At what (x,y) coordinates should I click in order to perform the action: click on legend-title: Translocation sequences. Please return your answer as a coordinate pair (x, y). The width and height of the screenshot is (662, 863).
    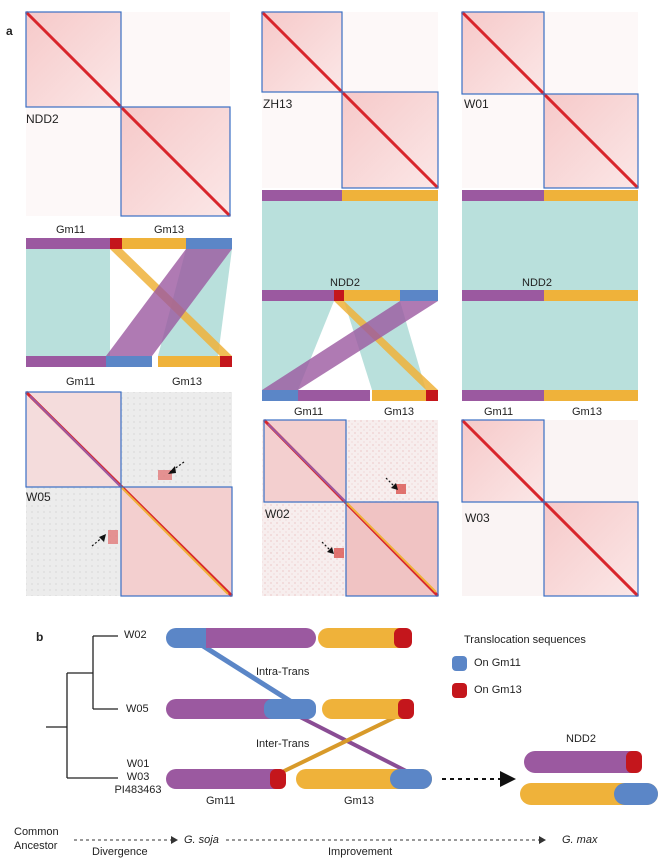
    Looking at the image, I should click on (525, 640).